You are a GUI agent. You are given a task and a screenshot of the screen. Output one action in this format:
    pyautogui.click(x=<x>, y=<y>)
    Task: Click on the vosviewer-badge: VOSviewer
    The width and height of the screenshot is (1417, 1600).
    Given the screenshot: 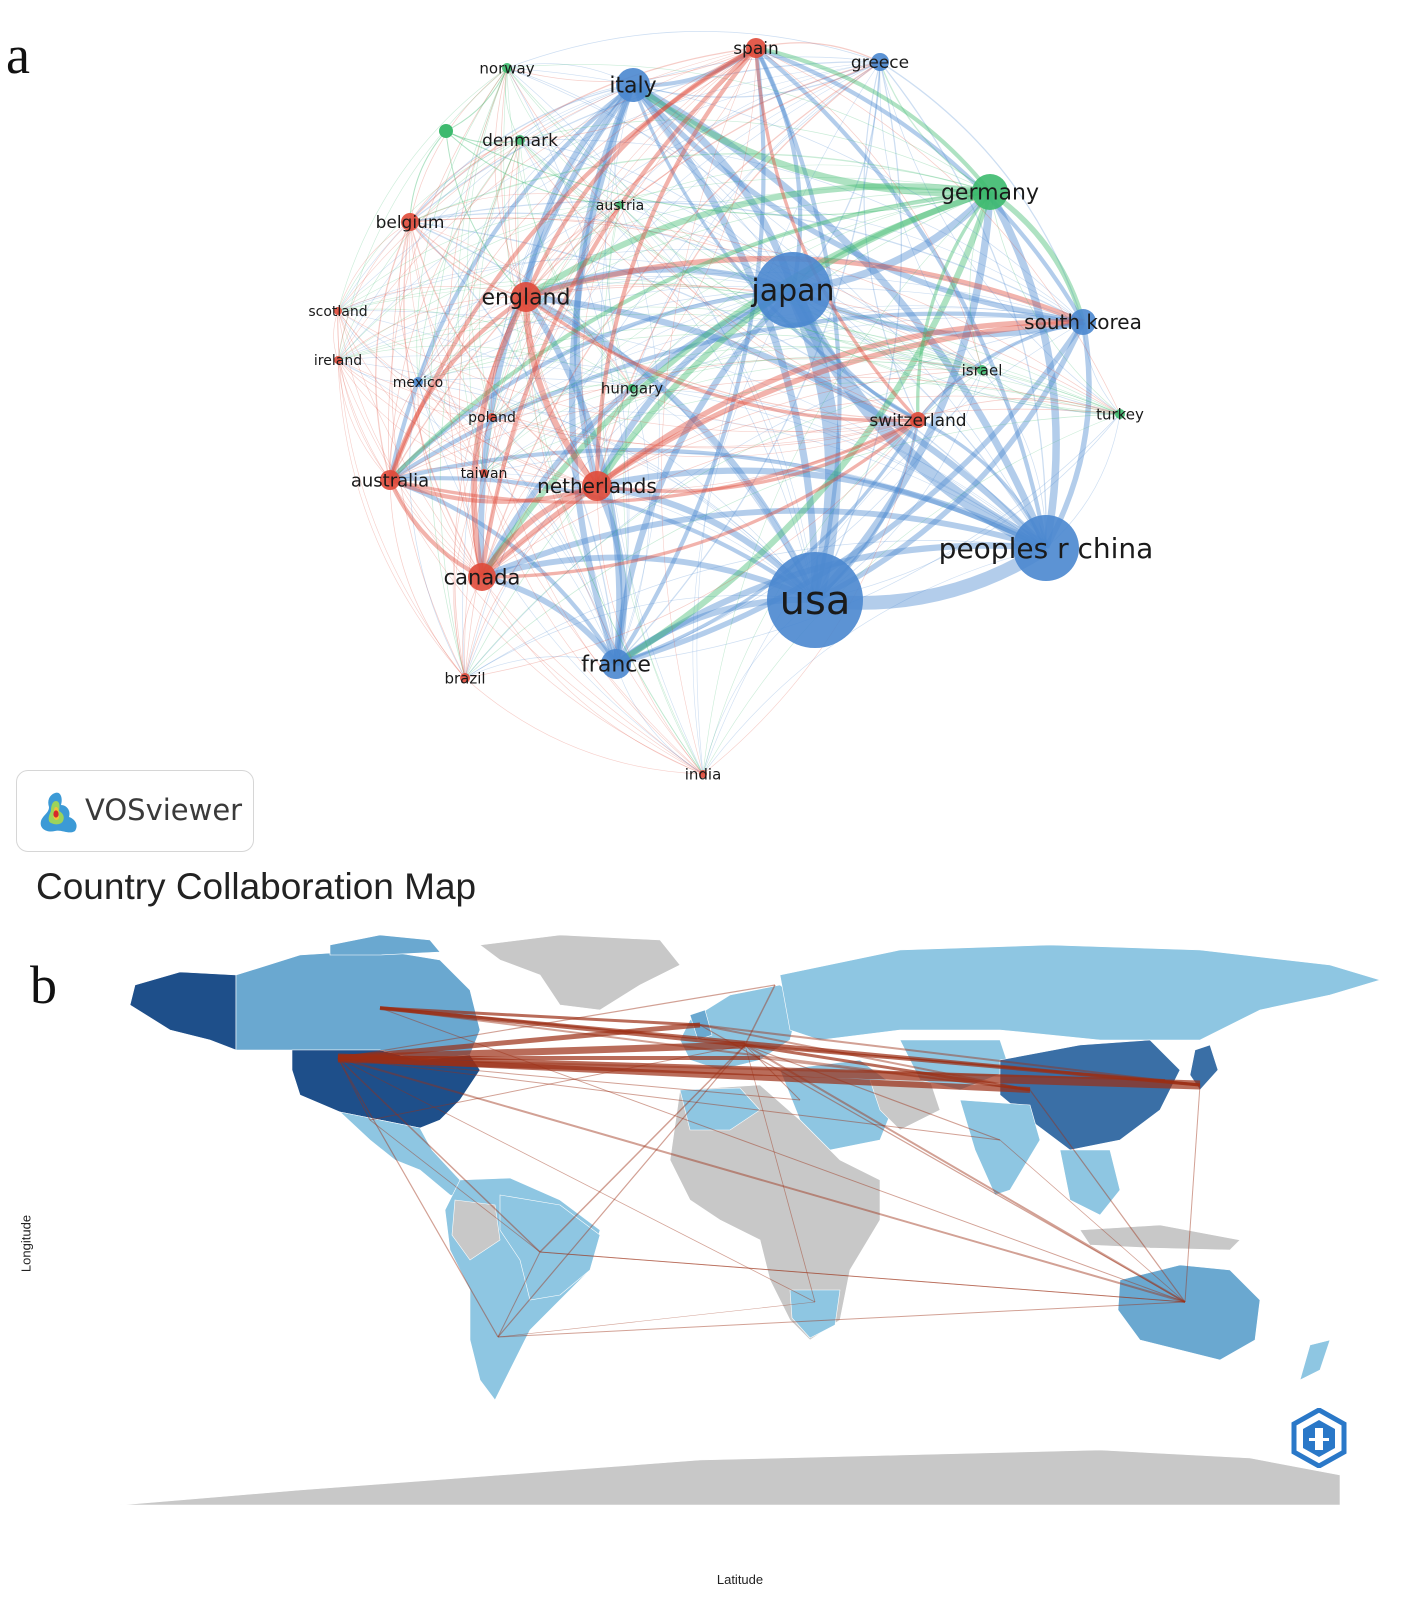 What is the action you would take?
    pyautogui.click(x=135, y=811)
    